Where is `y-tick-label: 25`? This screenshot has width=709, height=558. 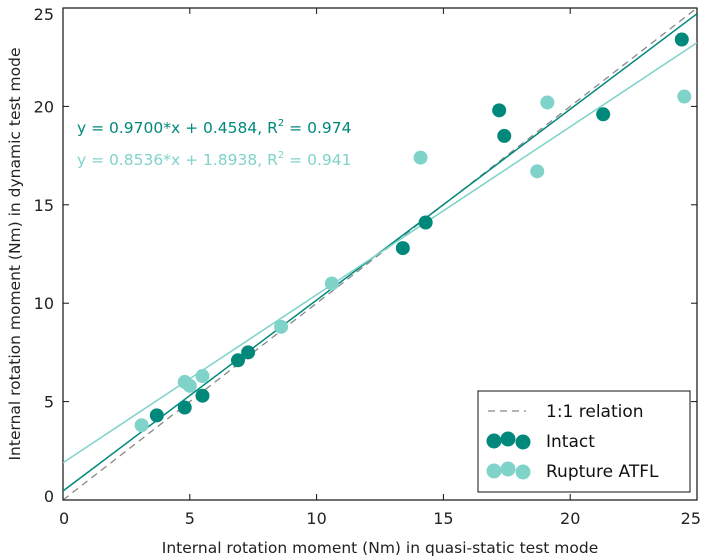
y-tick-label: 25 is located at coordinates (44, 14).